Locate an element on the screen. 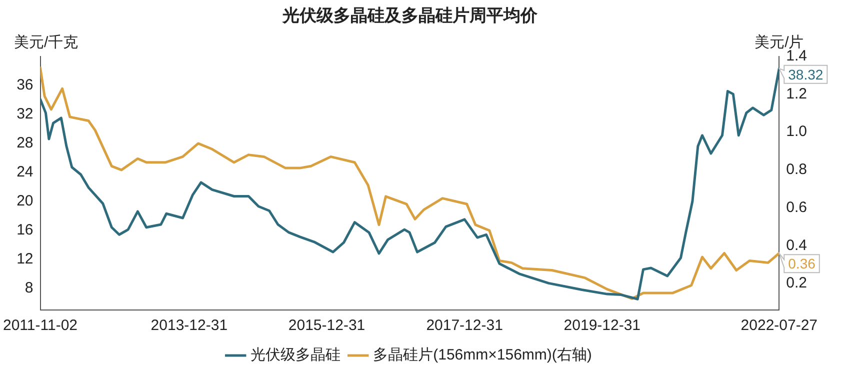 The height and width of the screenshot is (373, 850). y-tick-label: 12 is located at coordinates (25, 259).